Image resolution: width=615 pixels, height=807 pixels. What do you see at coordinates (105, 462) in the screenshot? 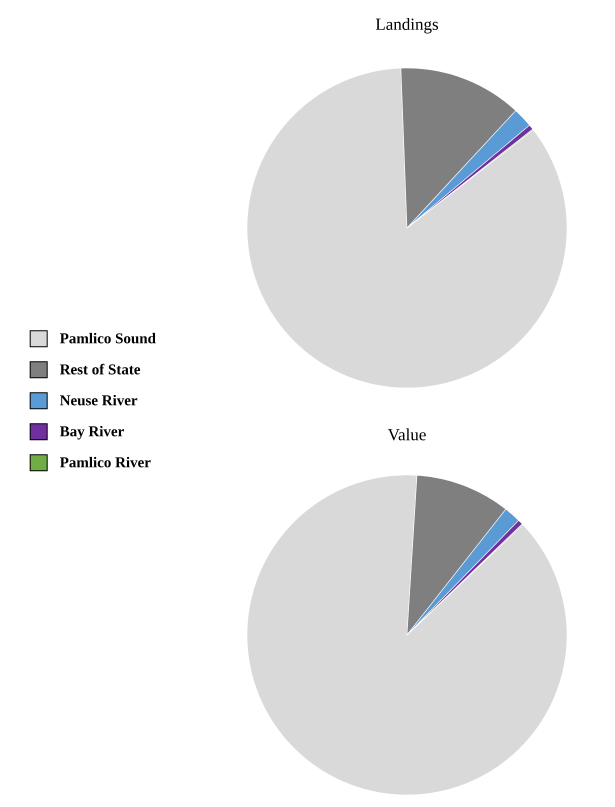
I see `legend-label: Pamlico River` at bounding box center [105, 462].